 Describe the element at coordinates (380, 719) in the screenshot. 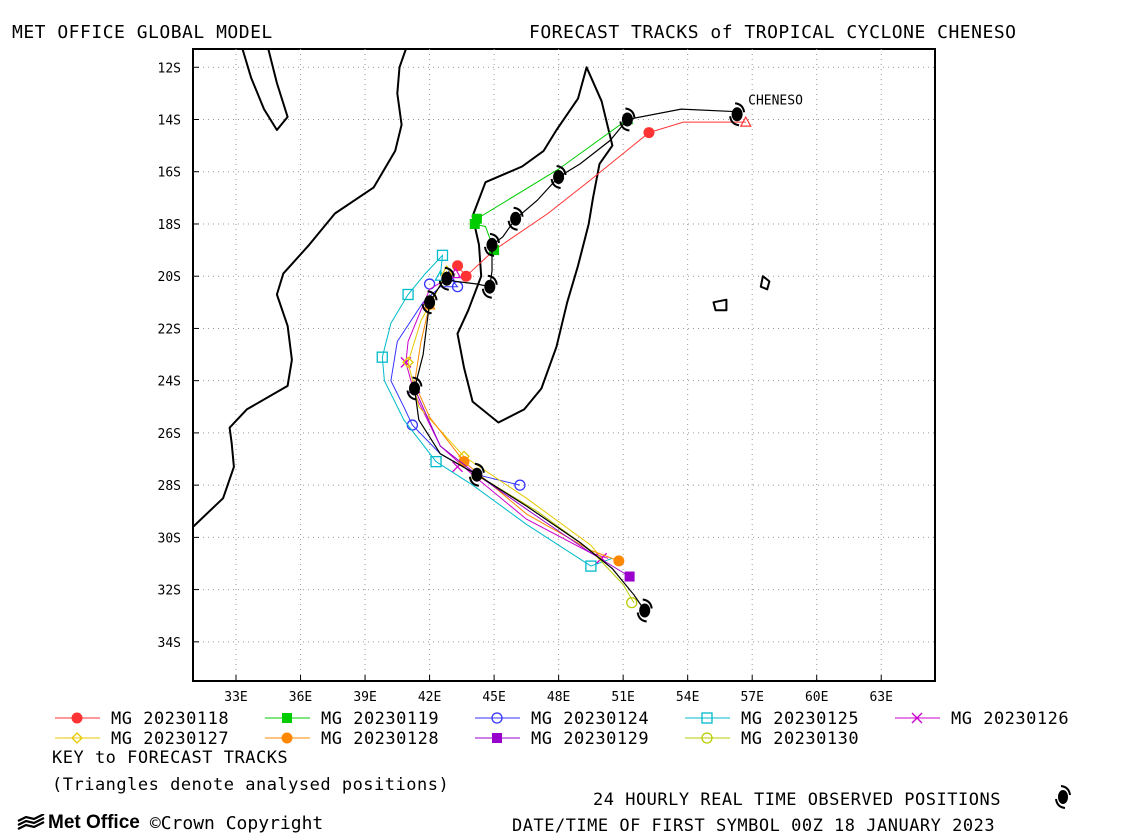

I see `legend-label: MG 20230119` at that location.